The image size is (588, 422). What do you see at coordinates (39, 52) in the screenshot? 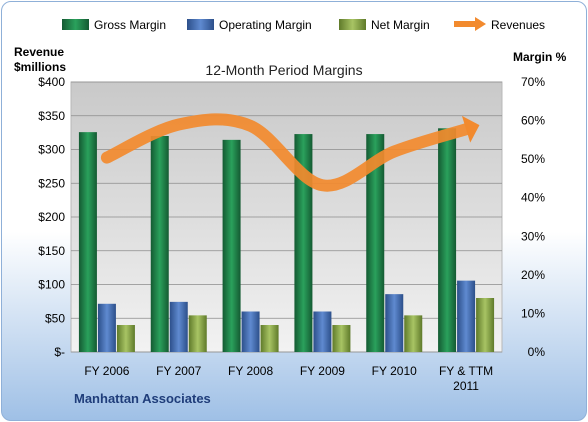
I see `left-axis-label-line-1: Revenue` at bounding box center [39, 52].